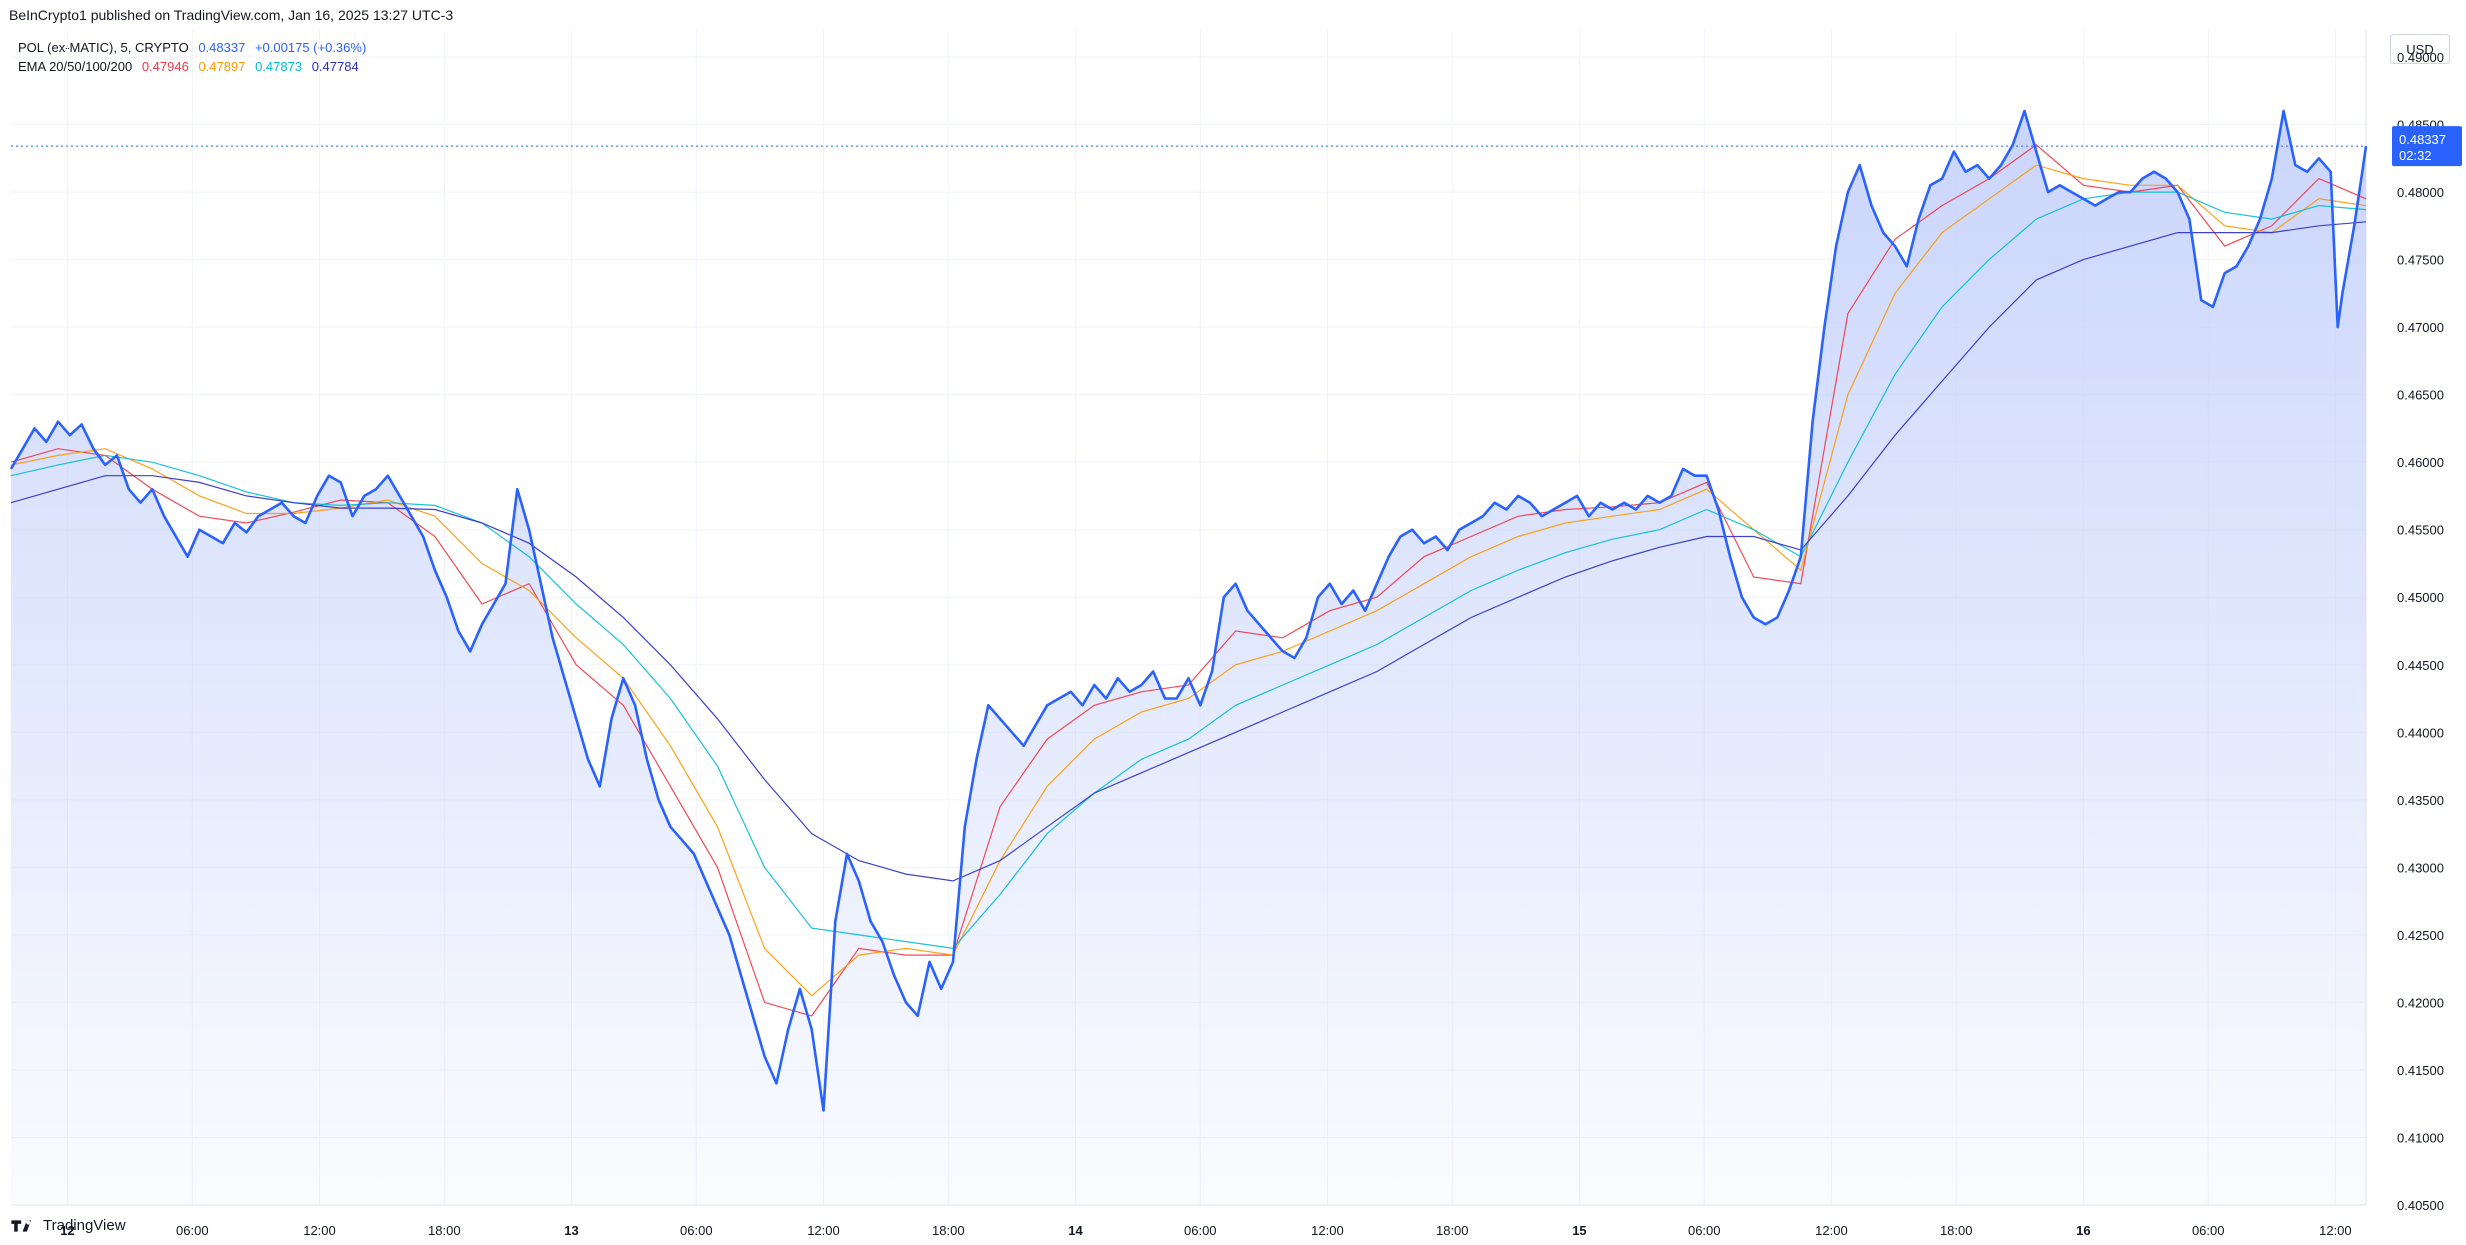 The image size is (2466, 1245). I want to click on price-tick-label: 0.46500, so click(2420, 395).